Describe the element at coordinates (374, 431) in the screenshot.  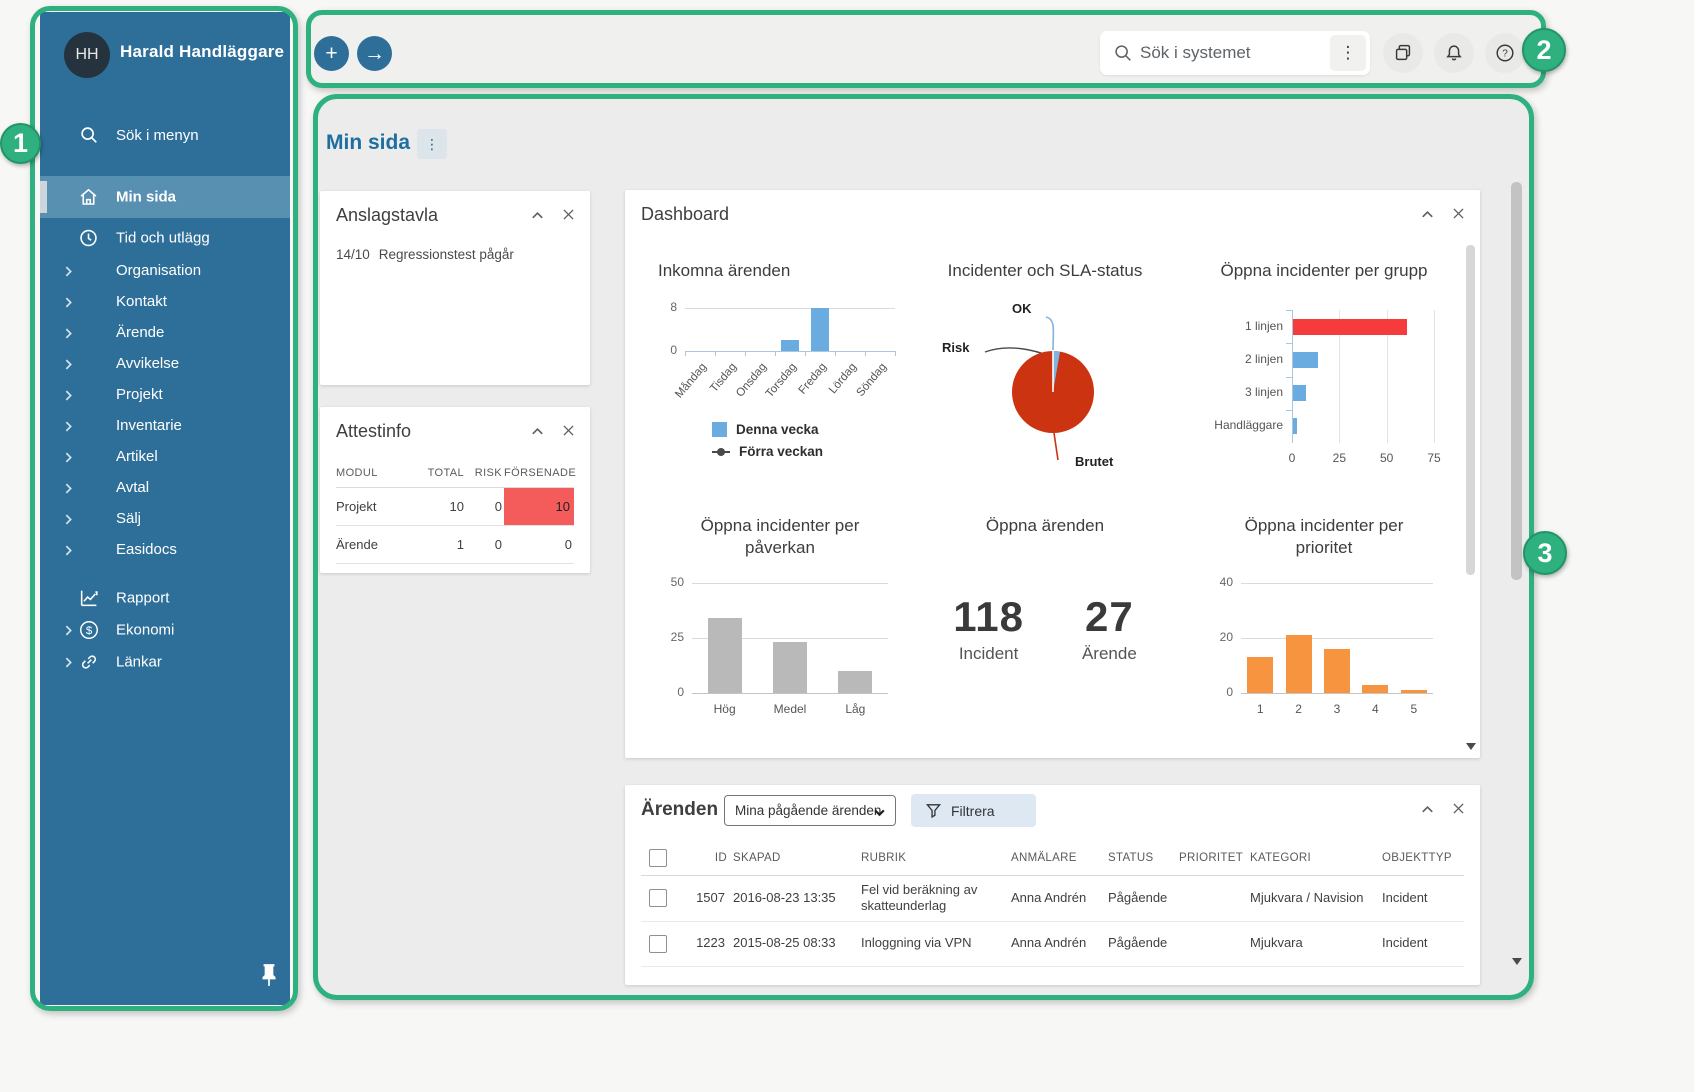
I see `widget-title: Attestinfo` at that location.